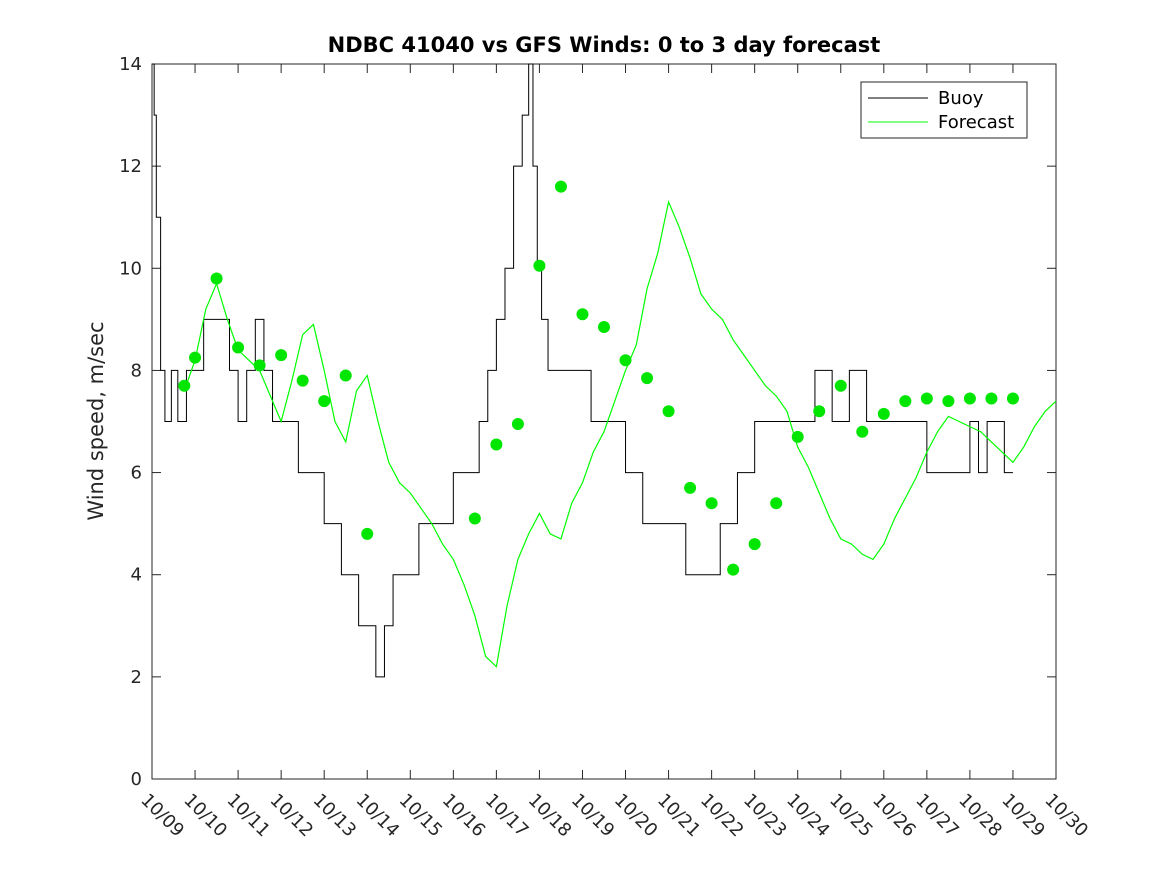 The height and width of the screenshot is (875, 1167). I want to click on y-tick-label: 12, so click(130, 166).